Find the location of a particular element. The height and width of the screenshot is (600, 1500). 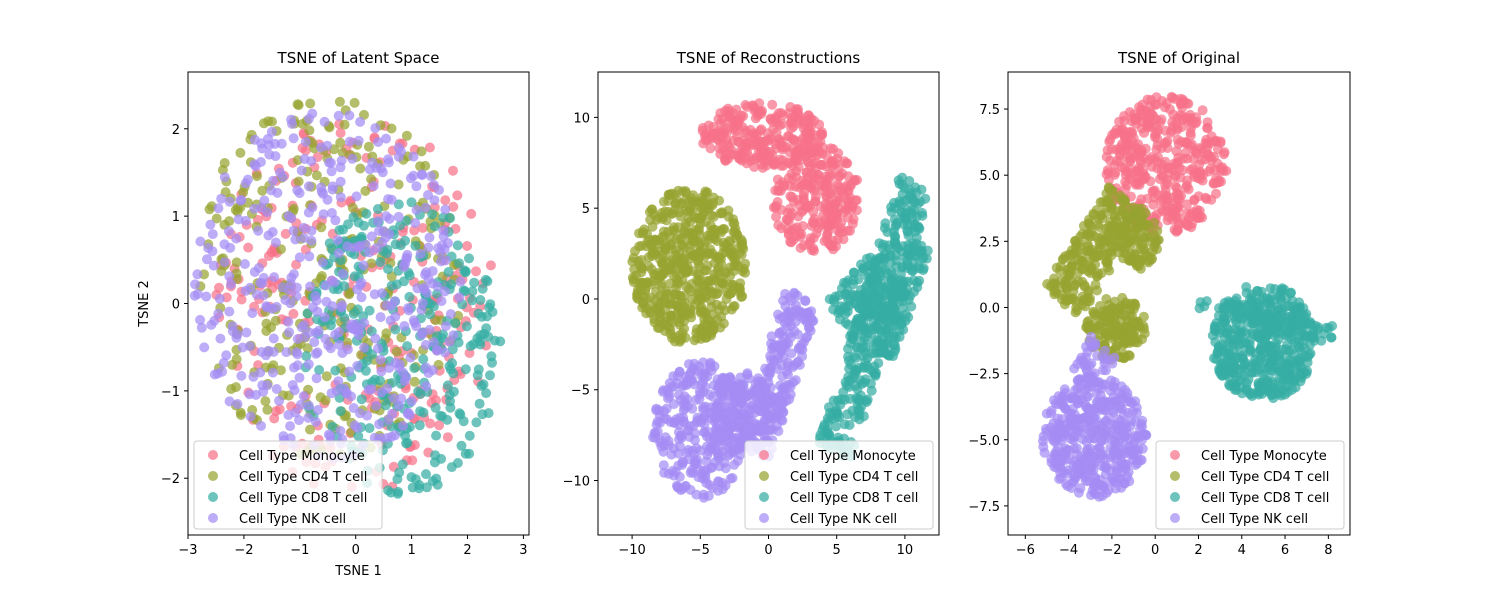

legend-label: Cell Type Monocyte is located at coordinates (302, 456).